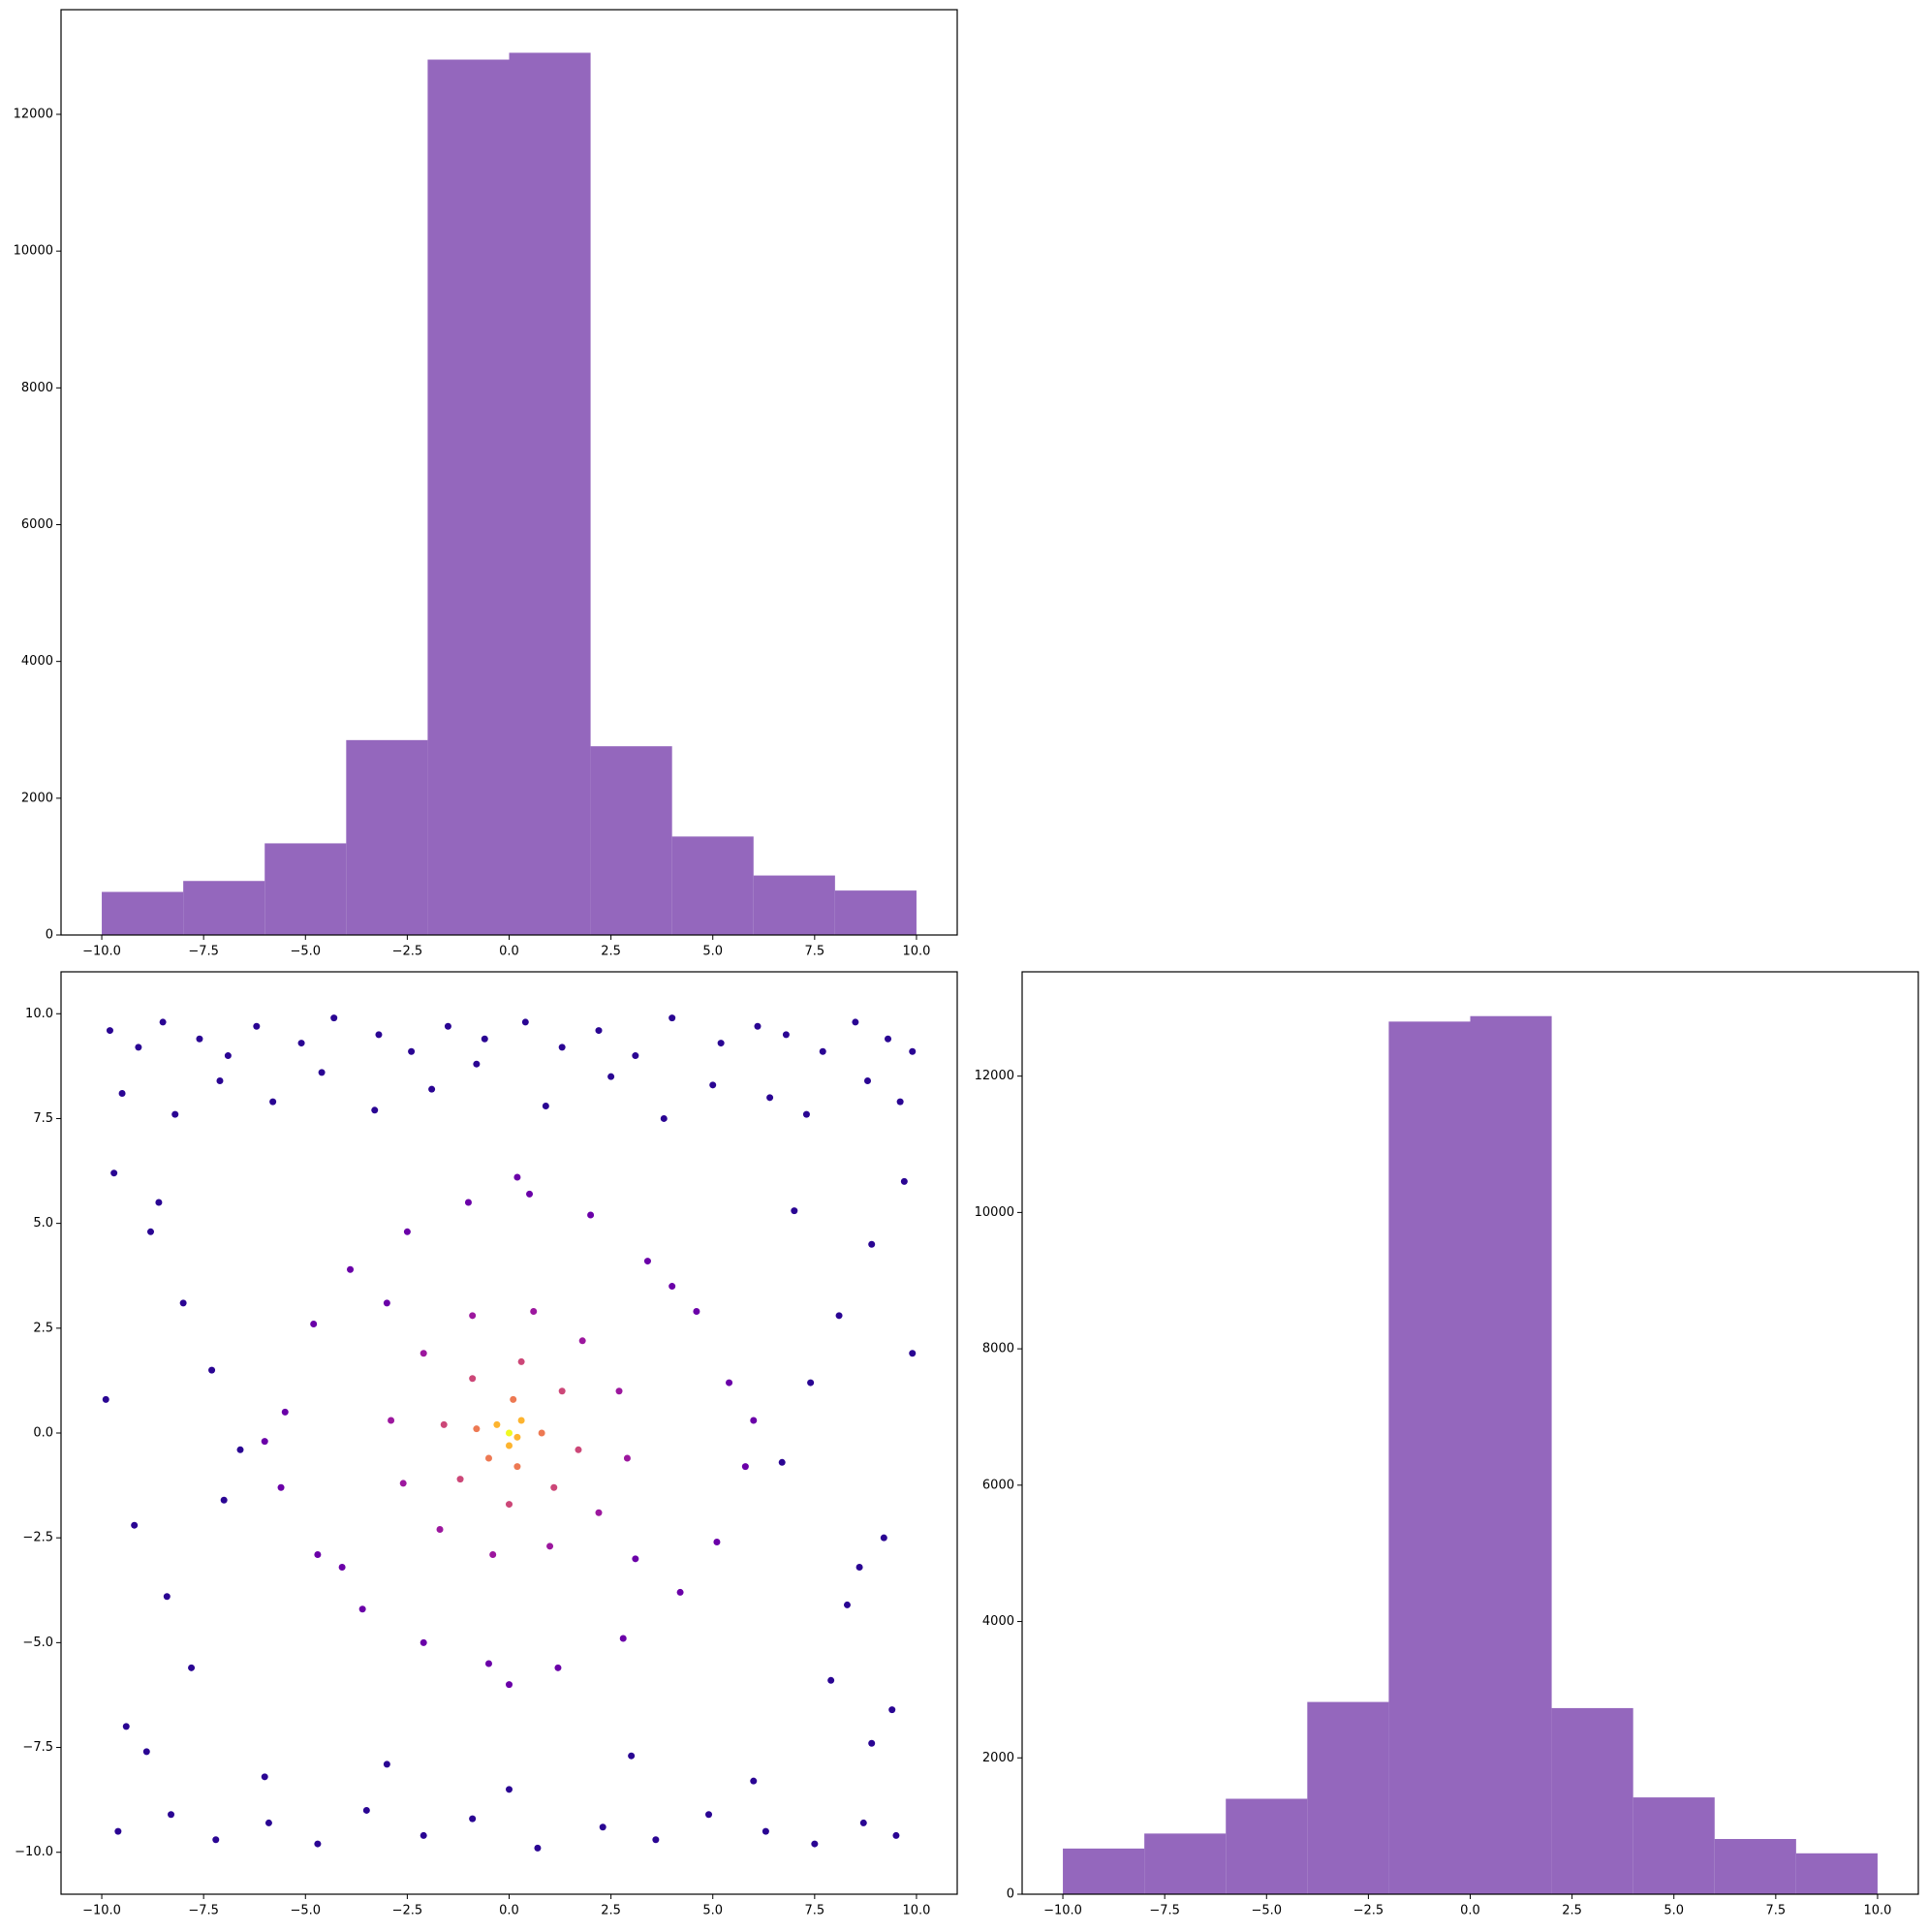 The image size is (1928, 1932). I want to click on y-tick-label: 10.0, so click(39, 1014).